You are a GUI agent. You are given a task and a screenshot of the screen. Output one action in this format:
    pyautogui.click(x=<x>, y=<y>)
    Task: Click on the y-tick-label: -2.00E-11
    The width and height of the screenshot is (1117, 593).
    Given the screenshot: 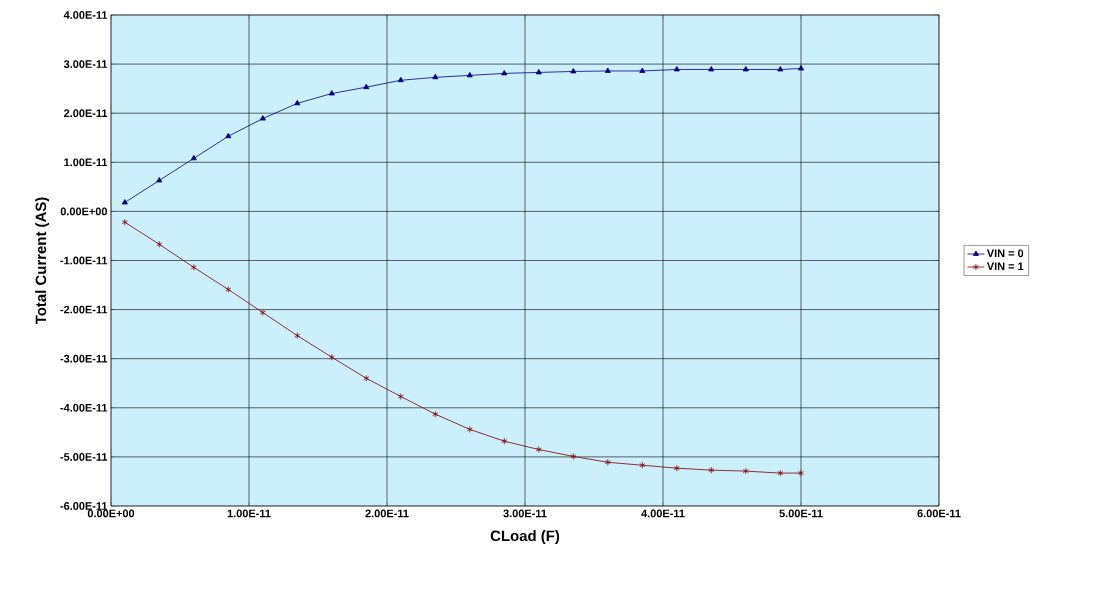 What is the action you would take?
    pyautogui.click(x=84, y=309)
    